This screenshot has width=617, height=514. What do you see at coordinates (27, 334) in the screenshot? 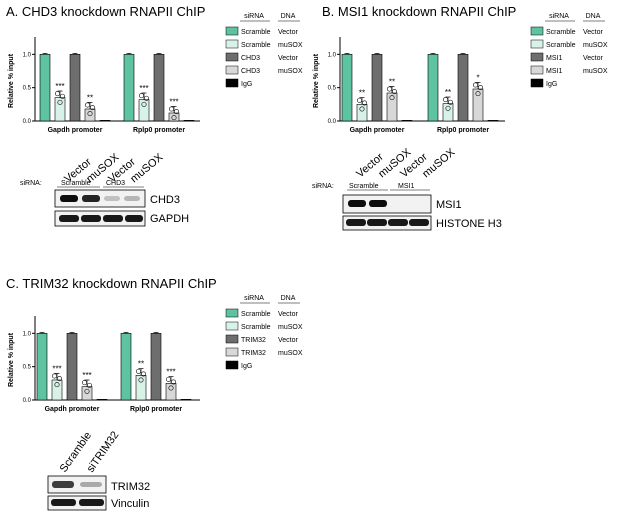
I see `y-tick-label: 1.0` at bounding box center [27, 334].